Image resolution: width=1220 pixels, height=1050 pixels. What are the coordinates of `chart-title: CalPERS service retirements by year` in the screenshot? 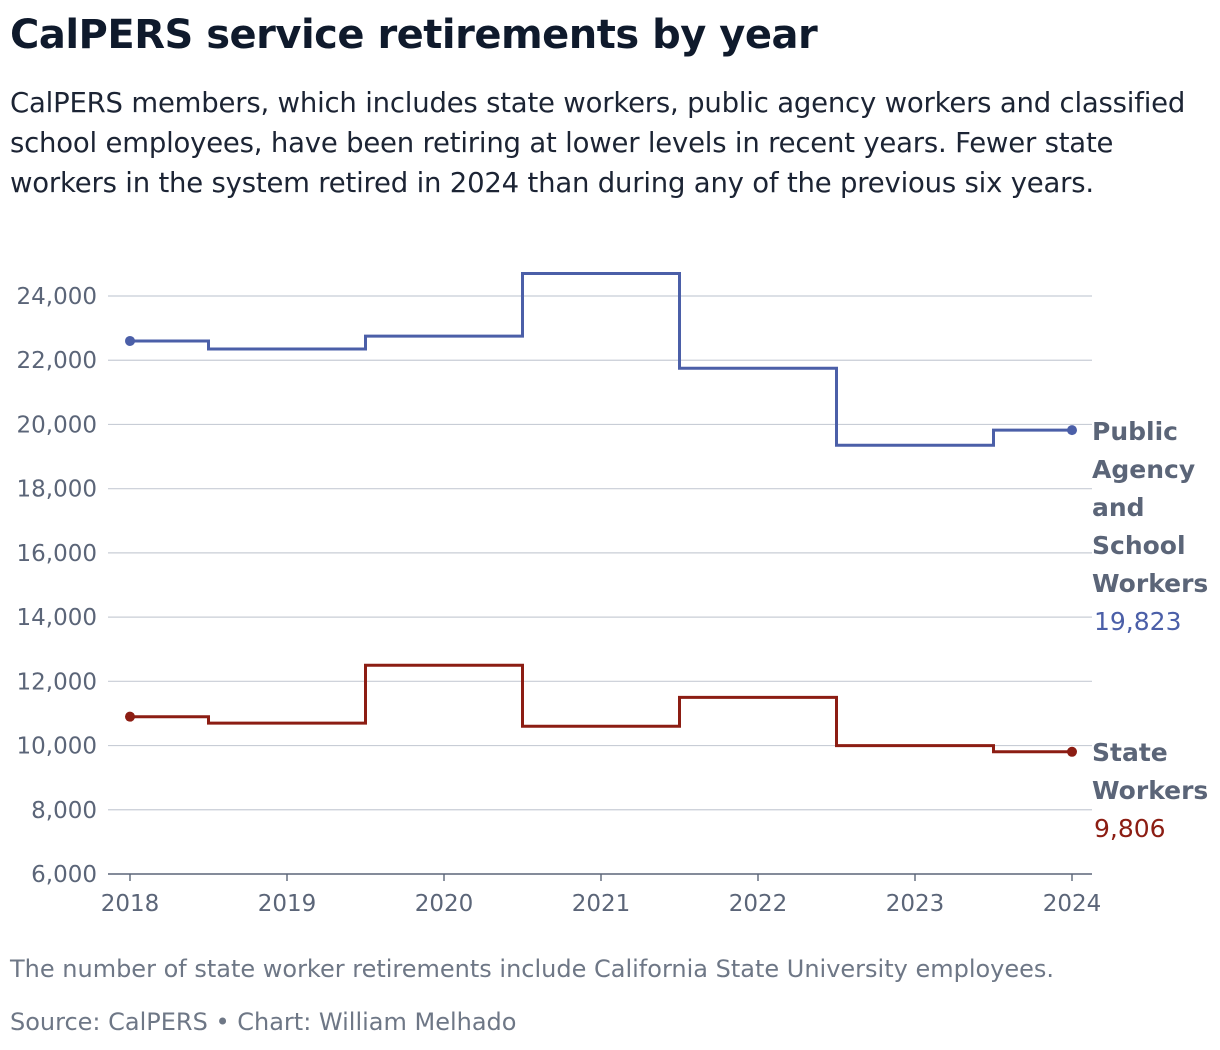 It's located at (414, 35).